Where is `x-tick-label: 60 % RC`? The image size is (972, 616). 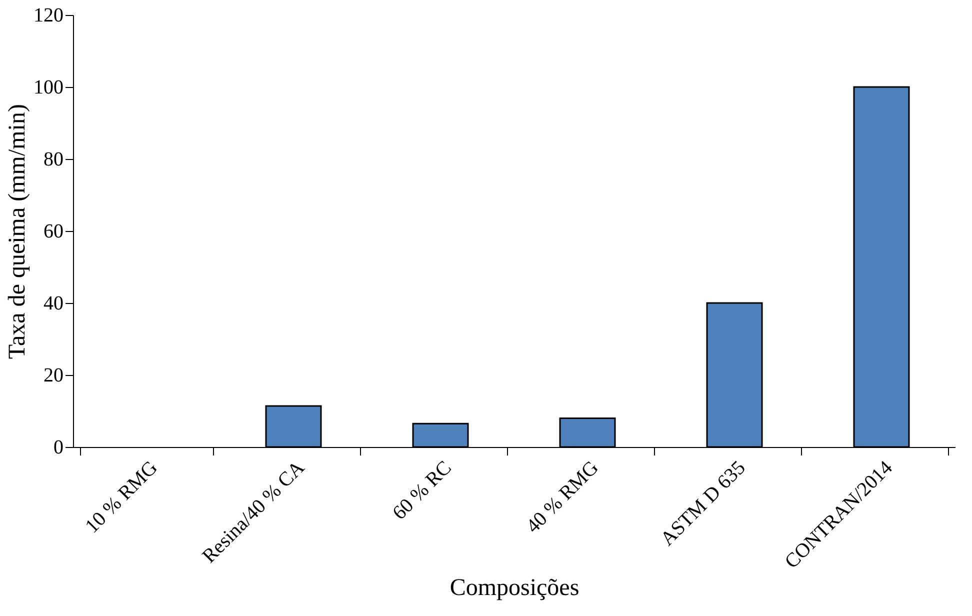 x-tick-label: 60 % RC is located at coordinates (422, 490).